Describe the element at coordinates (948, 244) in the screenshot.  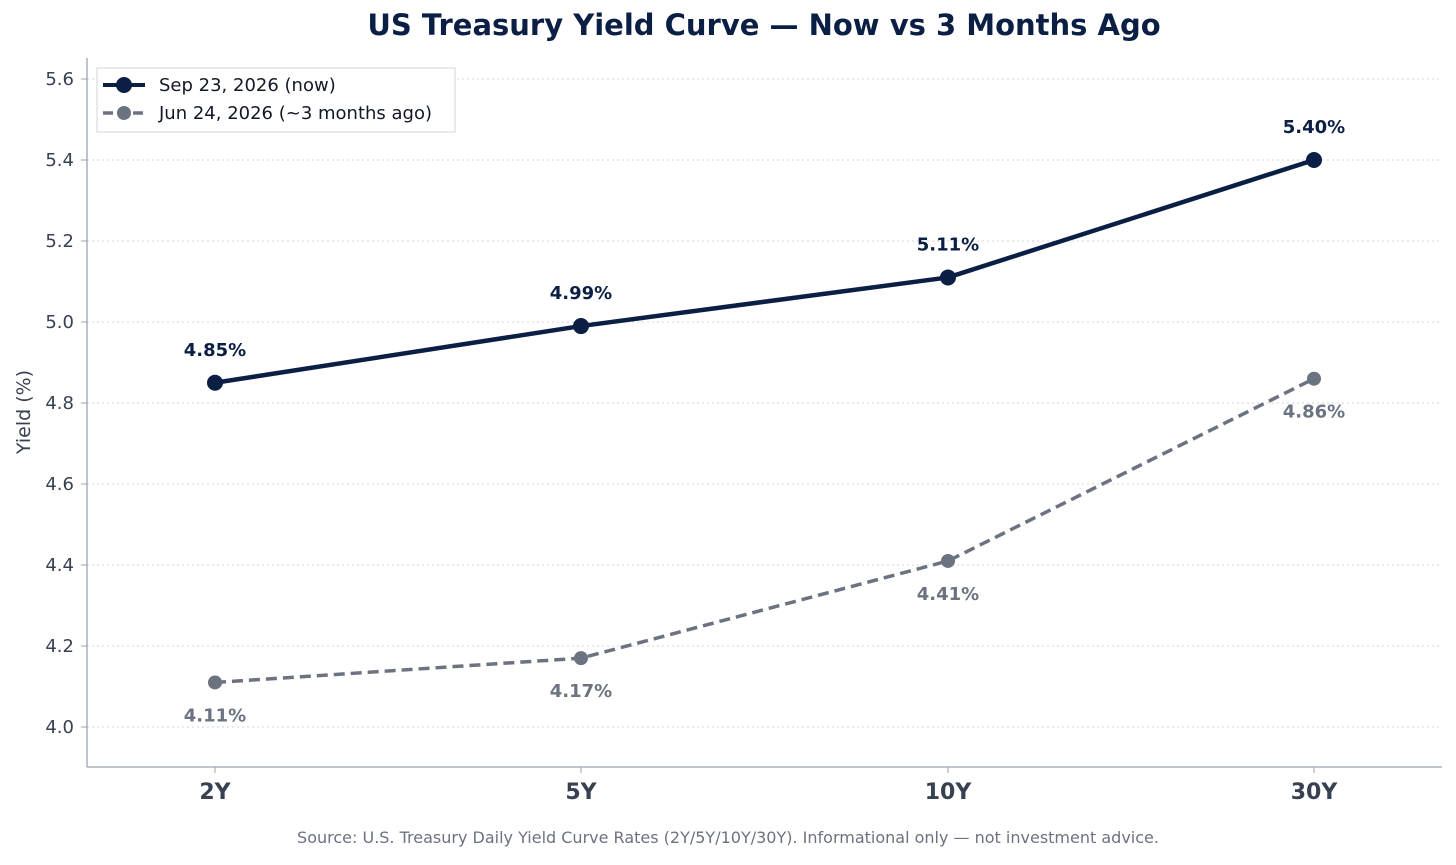
I see `data-label-now: 5.11%` at that location.